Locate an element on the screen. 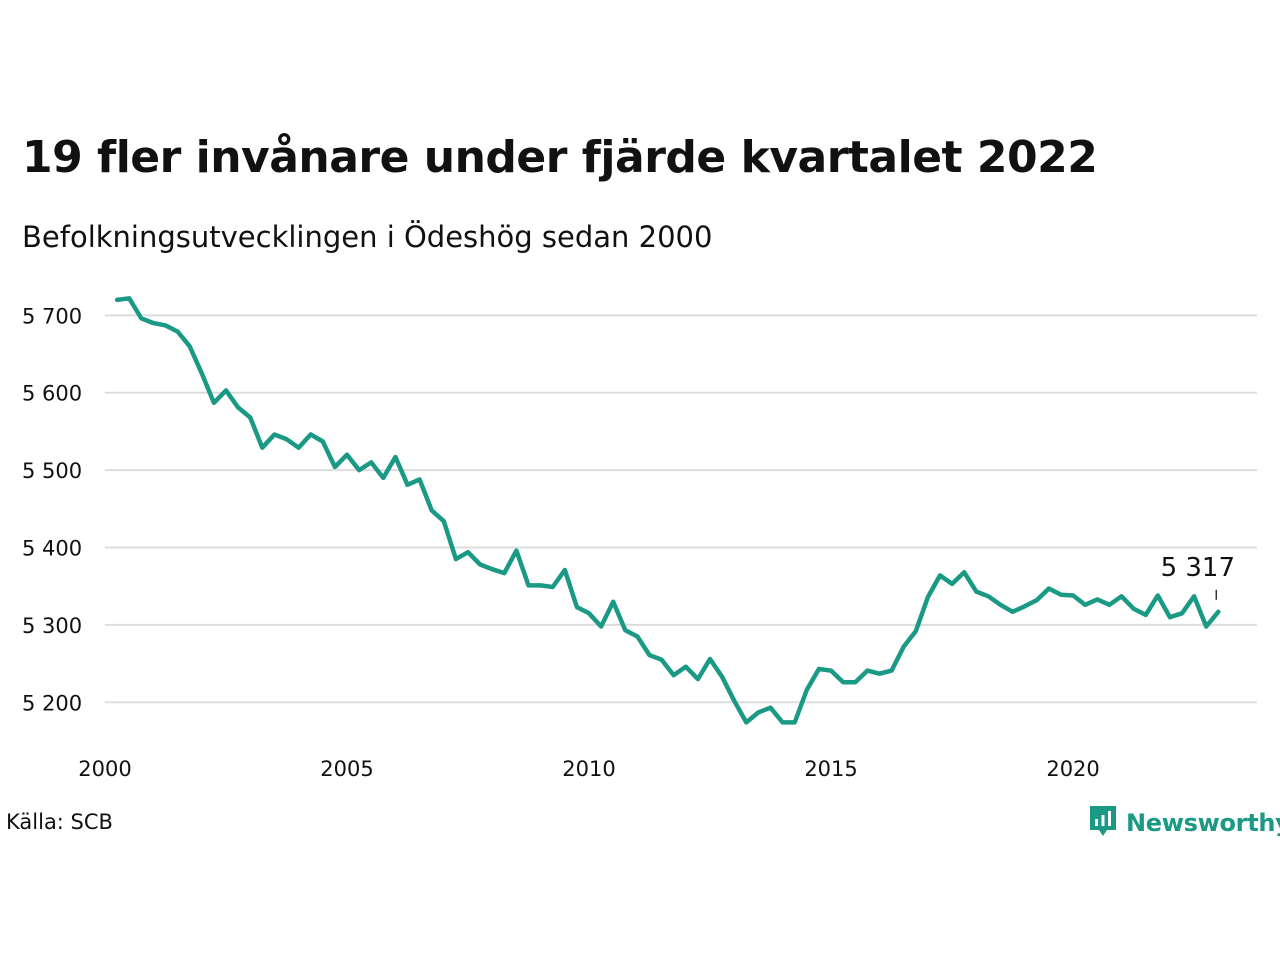  x-tick-label: 2015 is located at coordinates (830, 769).